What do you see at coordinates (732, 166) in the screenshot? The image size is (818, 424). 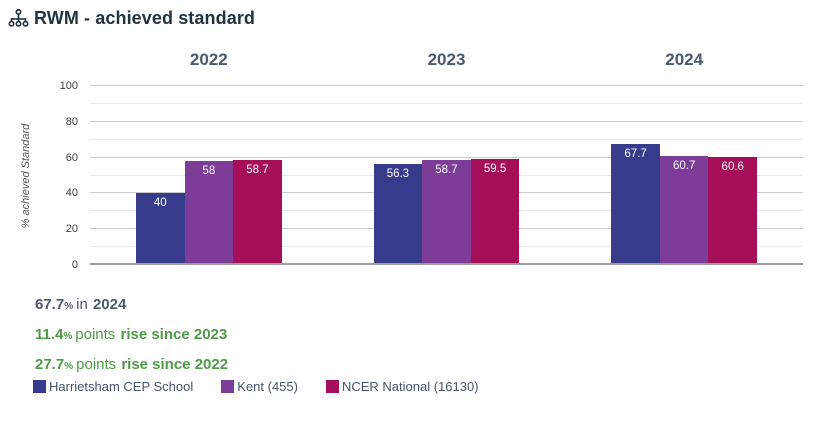 I see `bar-value-label: 60.6` at bounding box center [732, 166].